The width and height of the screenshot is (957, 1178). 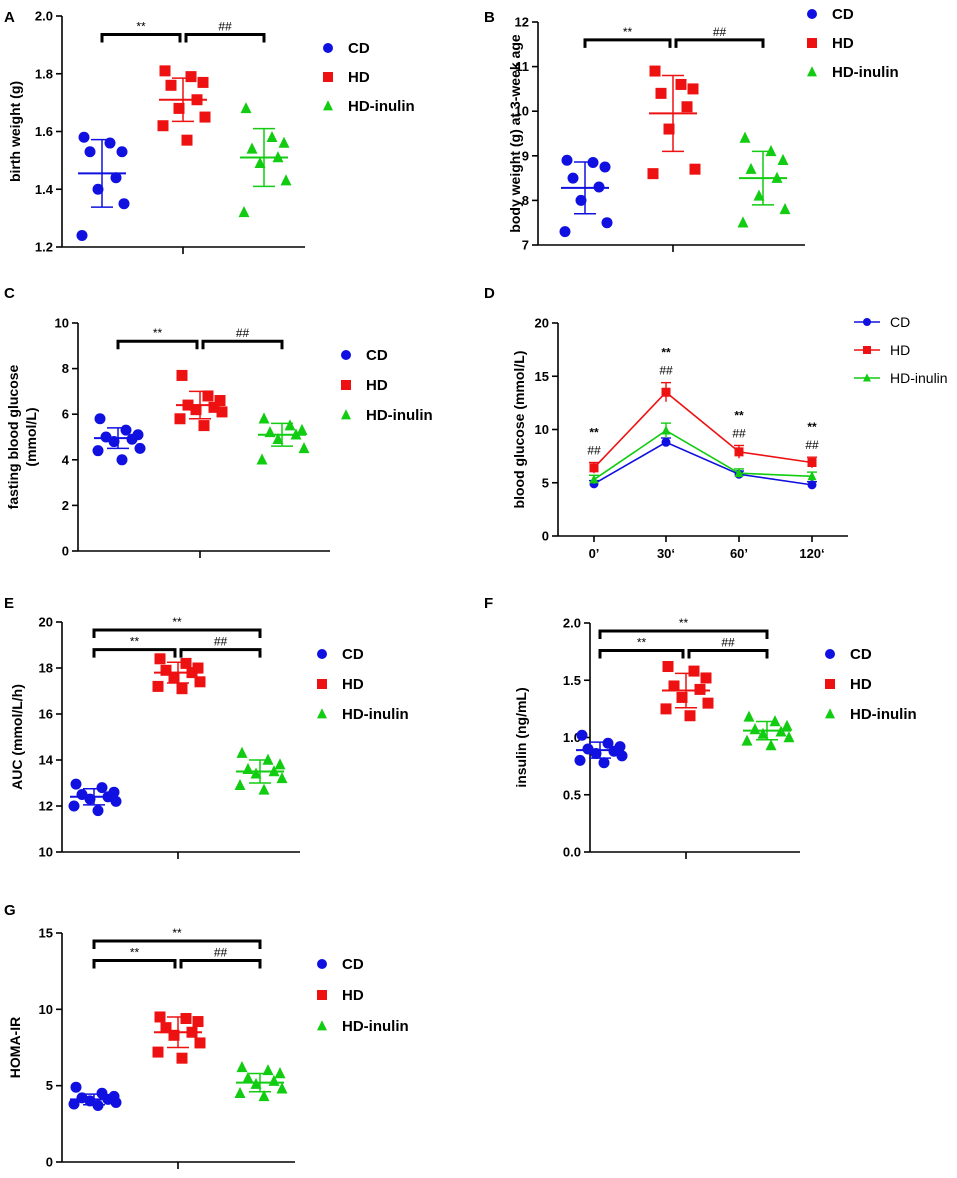 What do you see at coordinates (545, 482) in the screenshot?
I see `y-tick-label: 5` at bounding box center [545, 482].